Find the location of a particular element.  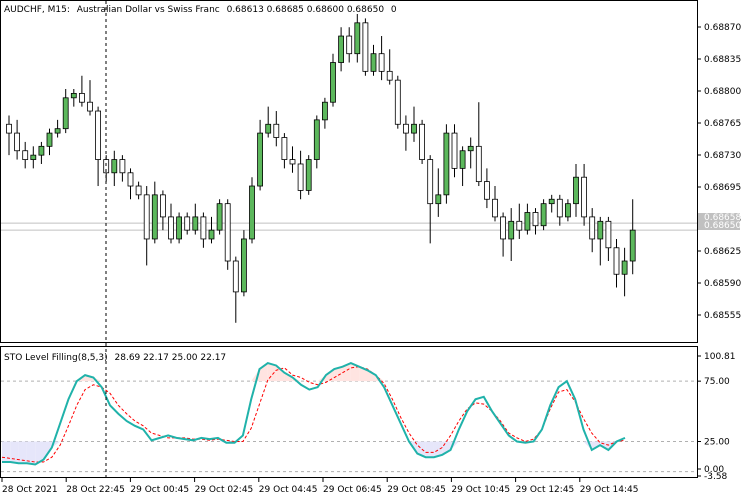

symbol-timeframe: AUDCHF, M15: is located at coordinates (37, 10).